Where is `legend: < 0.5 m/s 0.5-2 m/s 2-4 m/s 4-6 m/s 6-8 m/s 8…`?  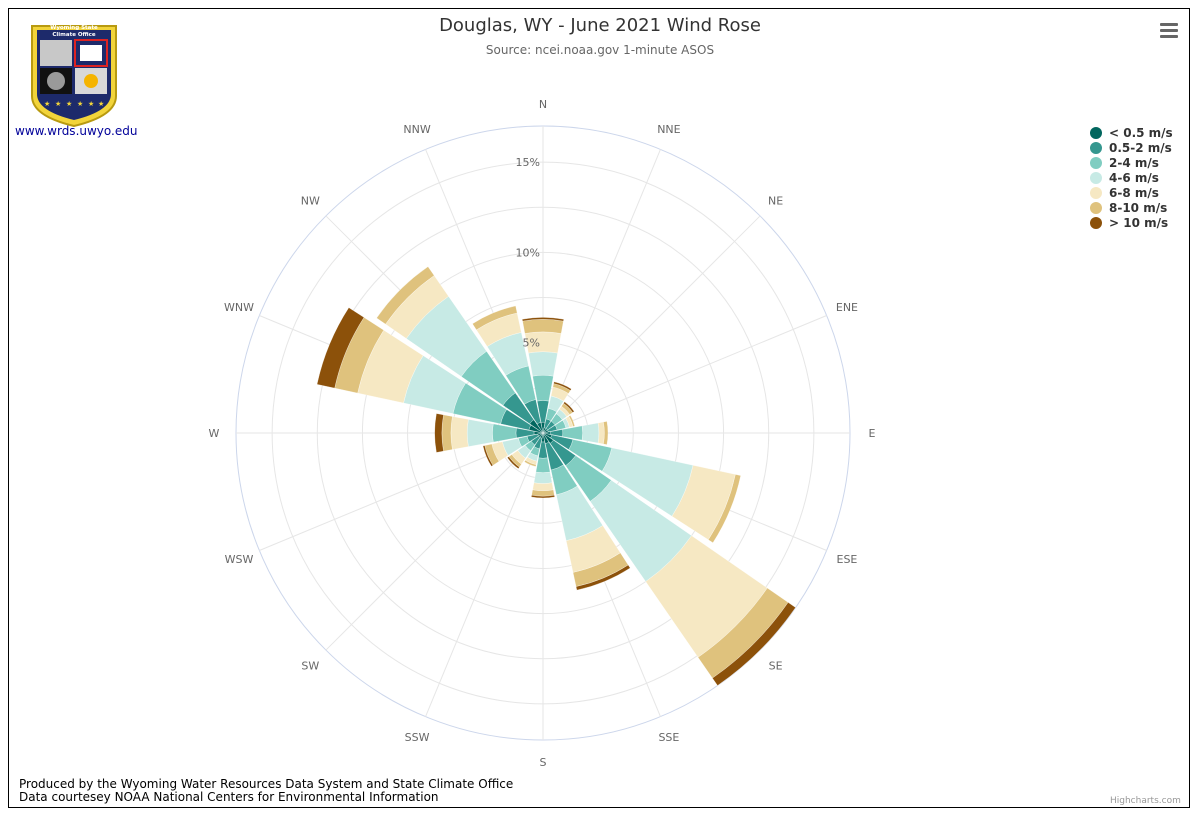
legend: < 0.5 m/s 0.5-2 m/s 2-4 m/s 4-6 m/s 6-8 m/s 8… is located at coordinates (1131, 177).